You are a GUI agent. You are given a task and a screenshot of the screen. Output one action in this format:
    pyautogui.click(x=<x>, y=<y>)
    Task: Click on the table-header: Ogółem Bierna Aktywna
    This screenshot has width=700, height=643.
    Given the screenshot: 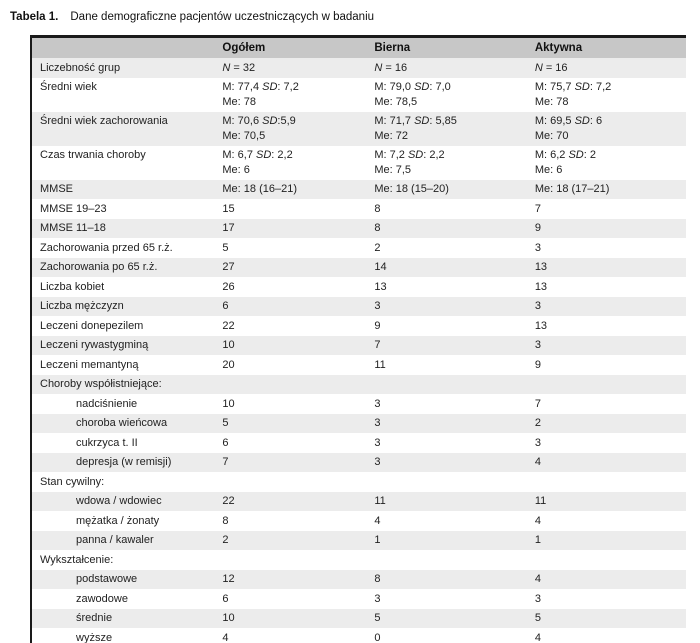 What is the action you would take?
    pyautogui.click(x=358, y=47)
    